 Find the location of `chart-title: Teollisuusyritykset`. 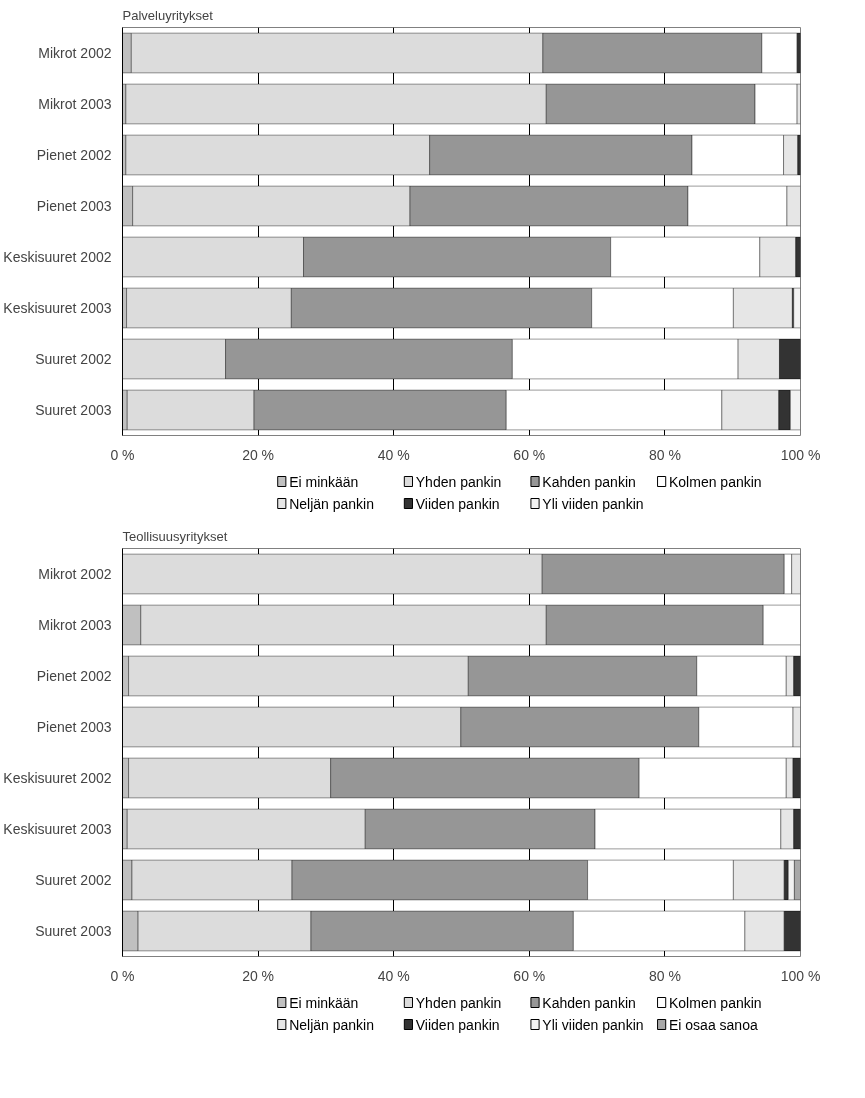

chart-title: Teollisuusyritykset is located at coordinates (175, 536).